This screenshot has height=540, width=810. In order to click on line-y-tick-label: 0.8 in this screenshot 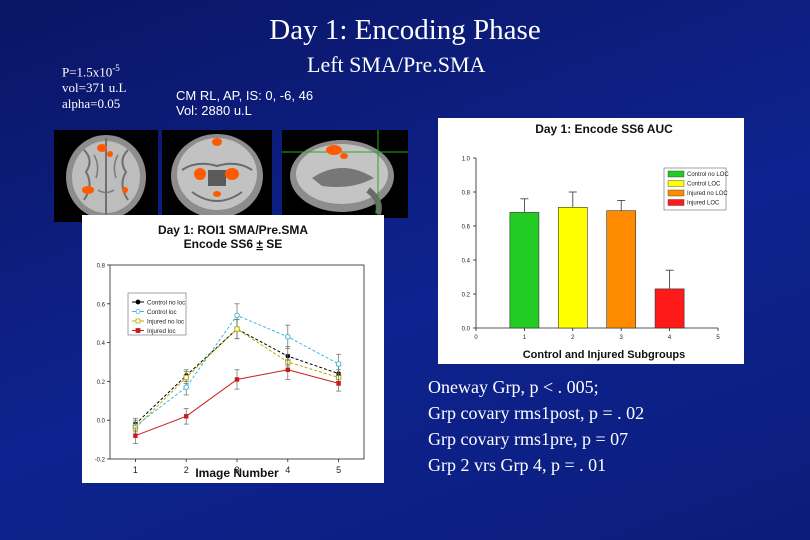, I will do `click(101, 267)`.